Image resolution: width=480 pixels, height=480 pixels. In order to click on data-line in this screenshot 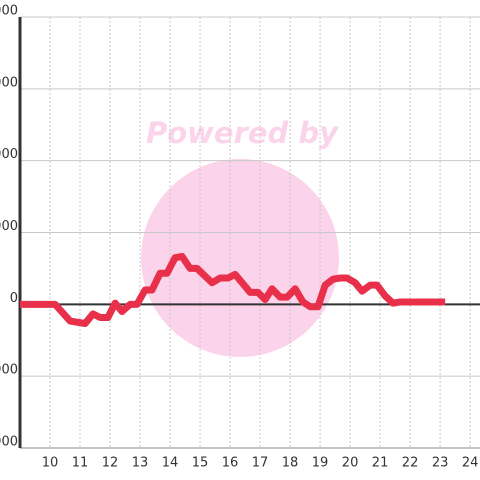, I will do `click(233, 289)`.